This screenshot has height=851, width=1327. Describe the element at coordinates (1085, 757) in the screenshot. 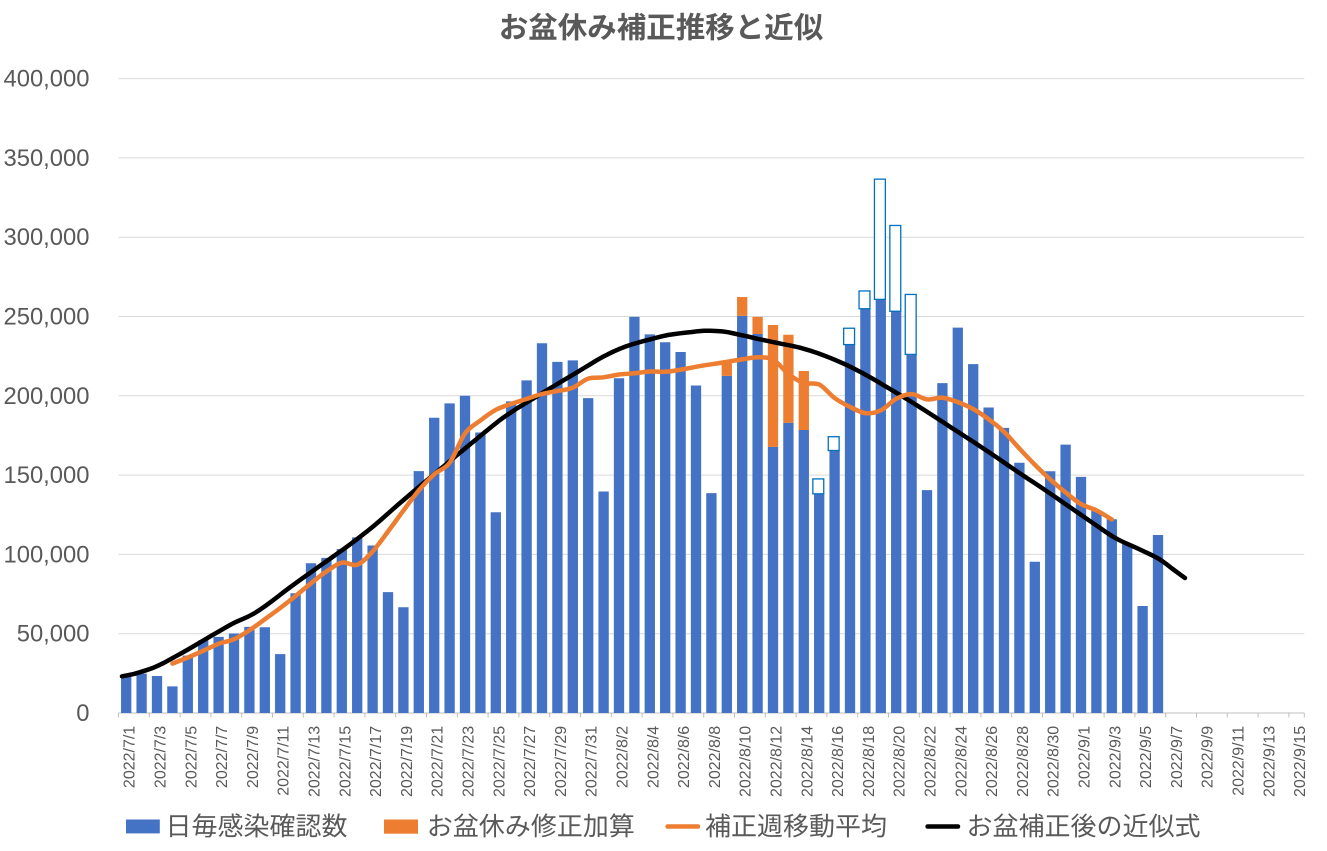

I see `svg-text: 2022/9/1` at that location.